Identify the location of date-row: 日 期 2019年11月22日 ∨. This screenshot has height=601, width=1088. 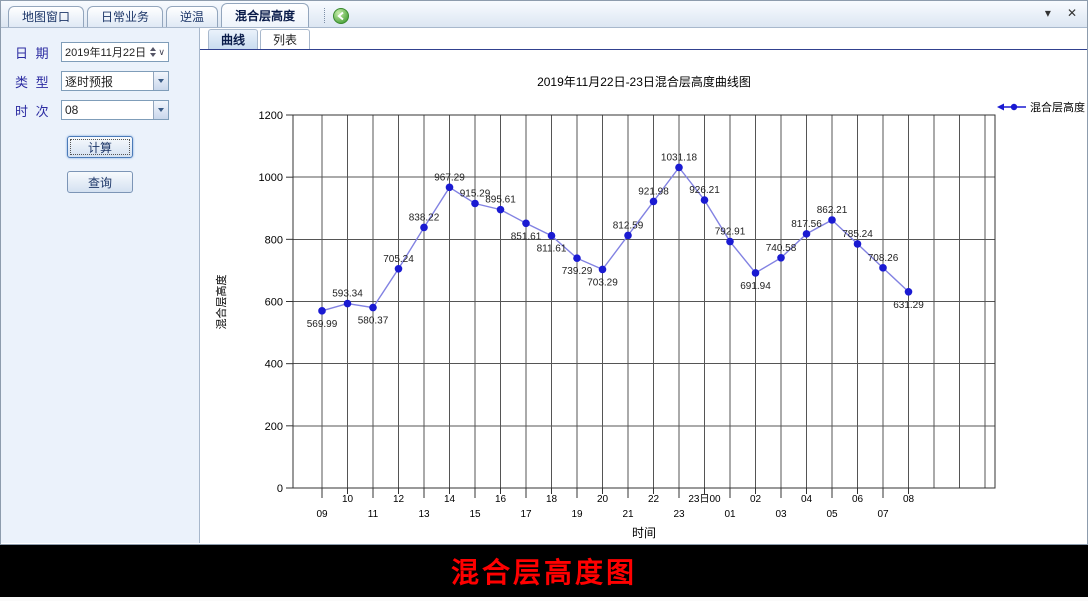
(107, 52).